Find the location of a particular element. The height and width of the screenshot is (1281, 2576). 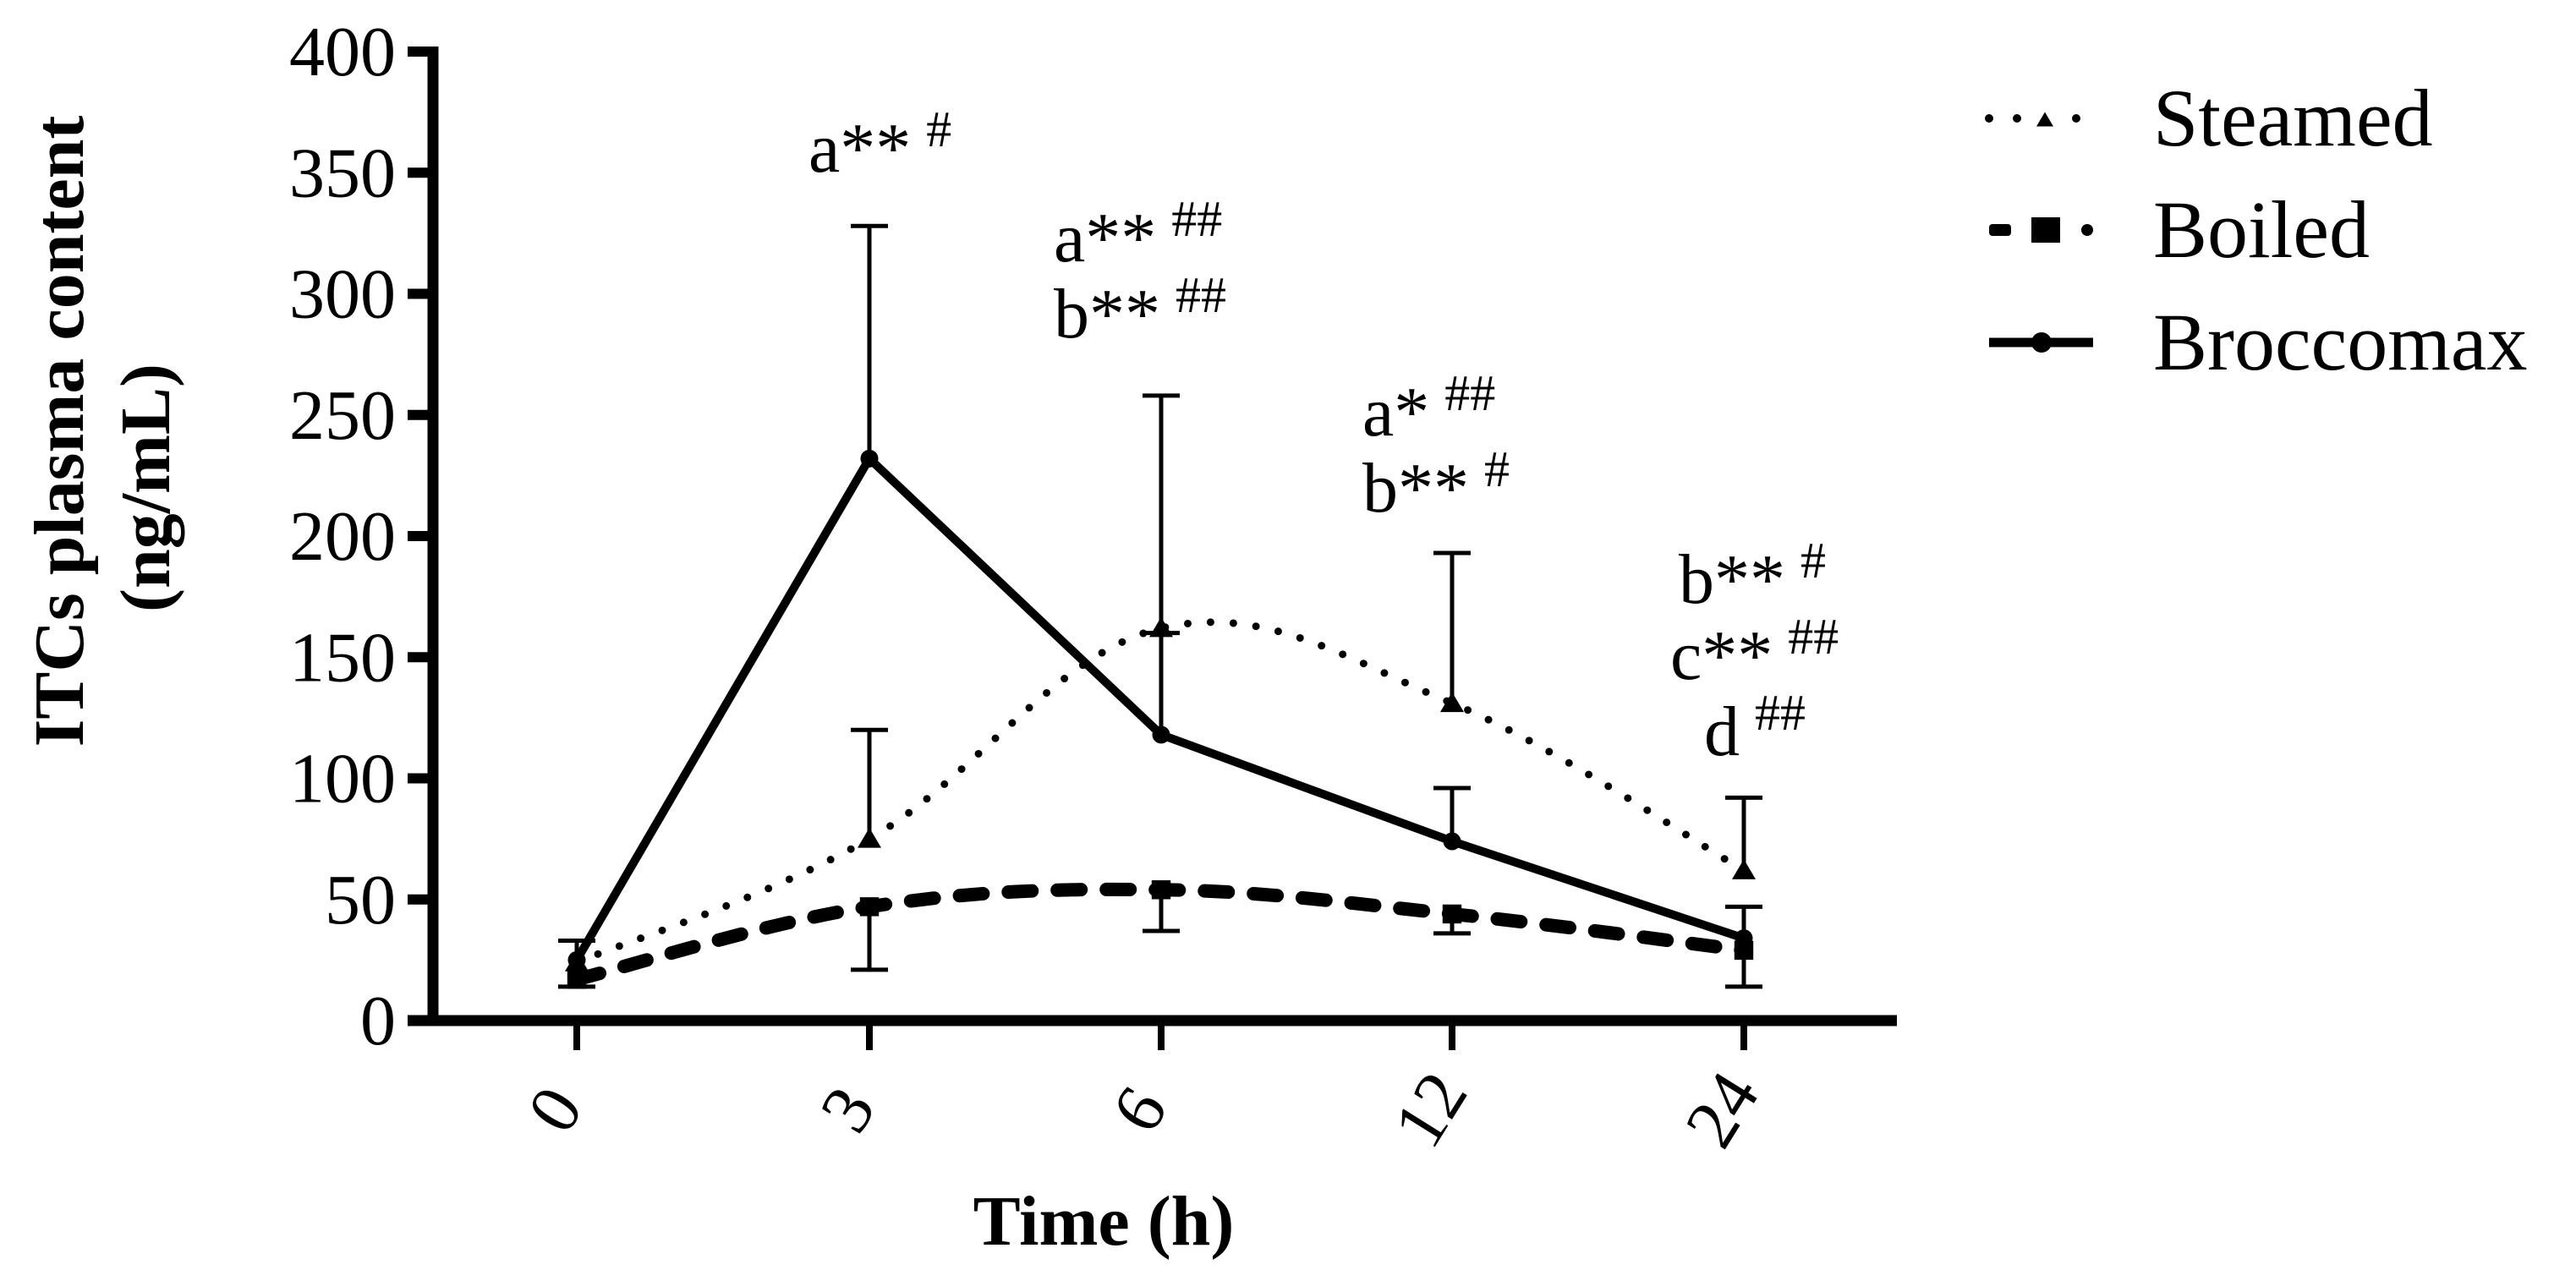

dashed-line-square-icon is located at coordinates (2041, 230).